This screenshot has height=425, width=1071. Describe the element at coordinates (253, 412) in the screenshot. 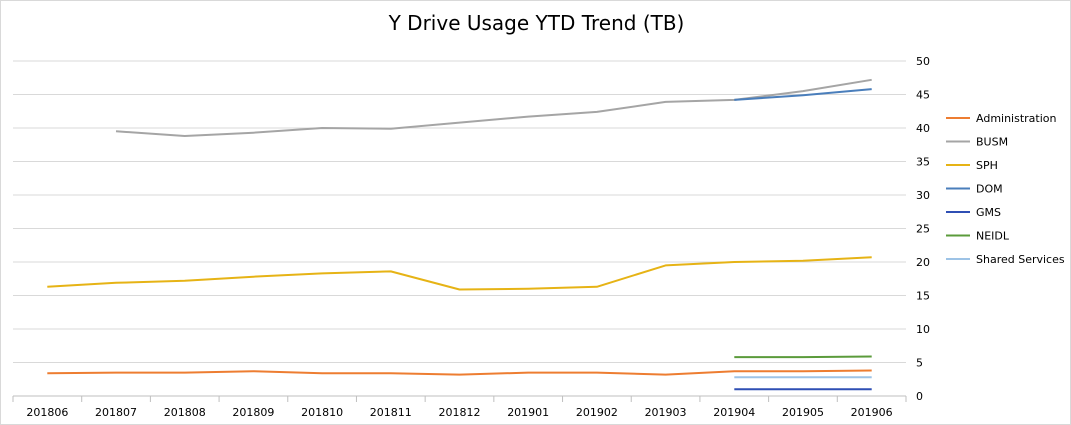

I see `x-tick-label: 201809` at that location.